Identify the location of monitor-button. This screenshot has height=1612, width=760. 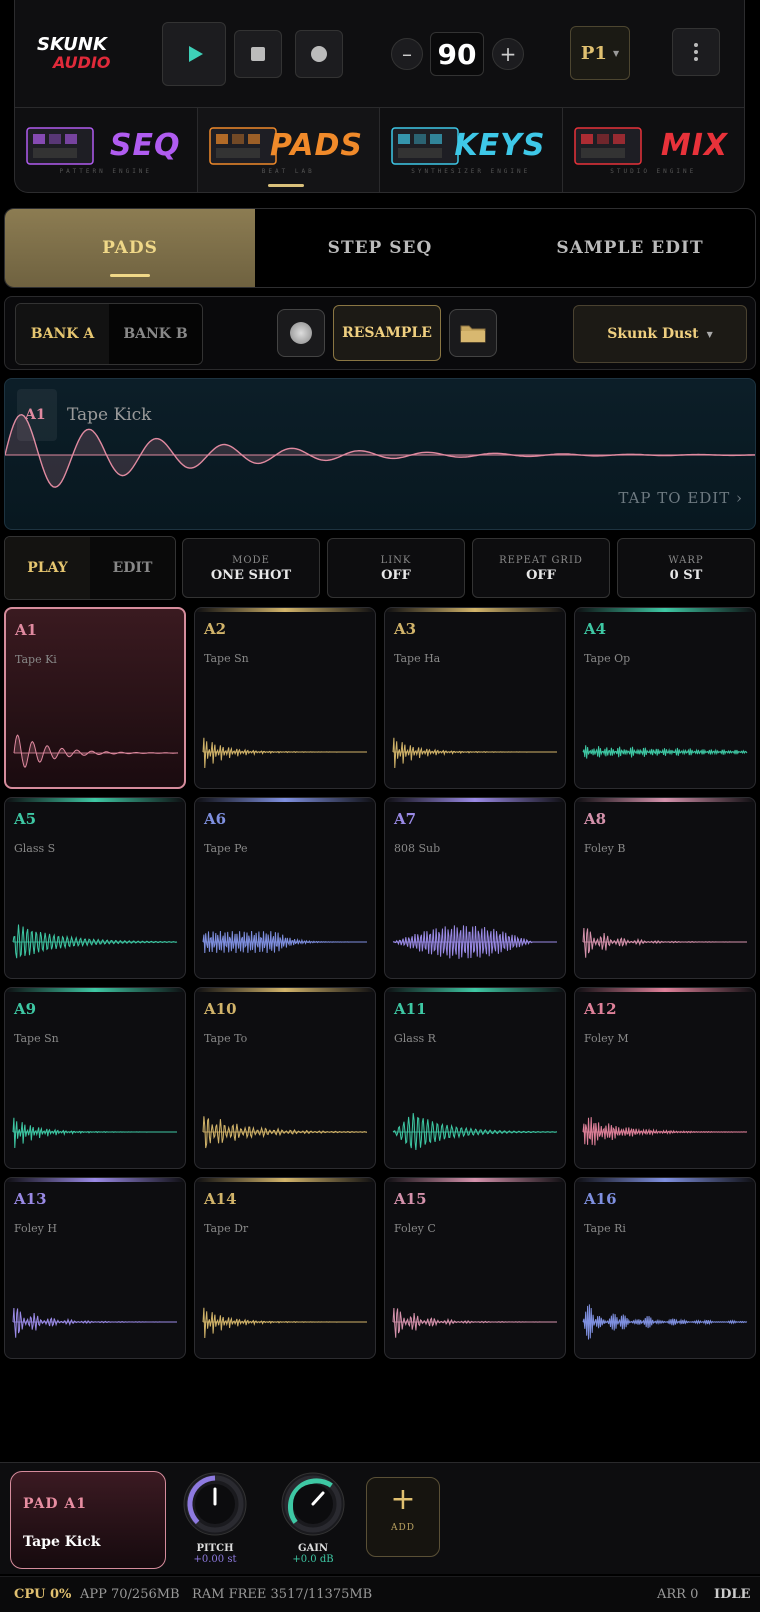
(301, 333).